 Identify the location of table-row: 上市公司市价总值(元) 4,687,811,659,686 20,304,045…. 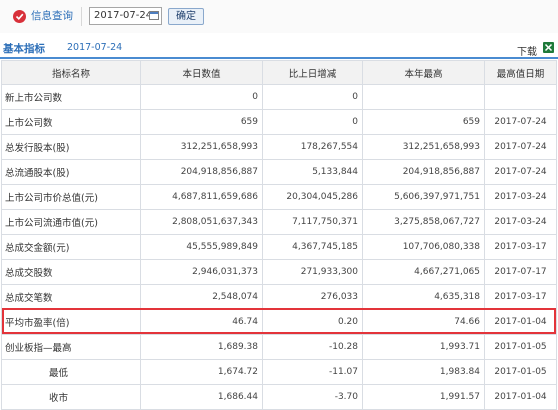
(279, 197).